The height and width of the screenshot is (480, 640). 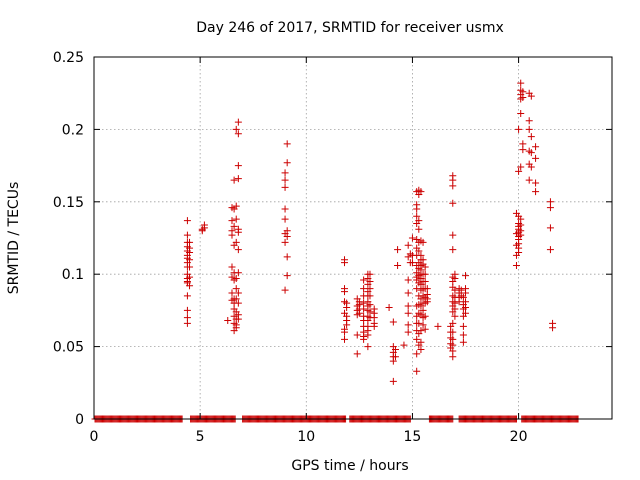 I want to click on y-tick-label: 0.25, so click(x=68, y=58).